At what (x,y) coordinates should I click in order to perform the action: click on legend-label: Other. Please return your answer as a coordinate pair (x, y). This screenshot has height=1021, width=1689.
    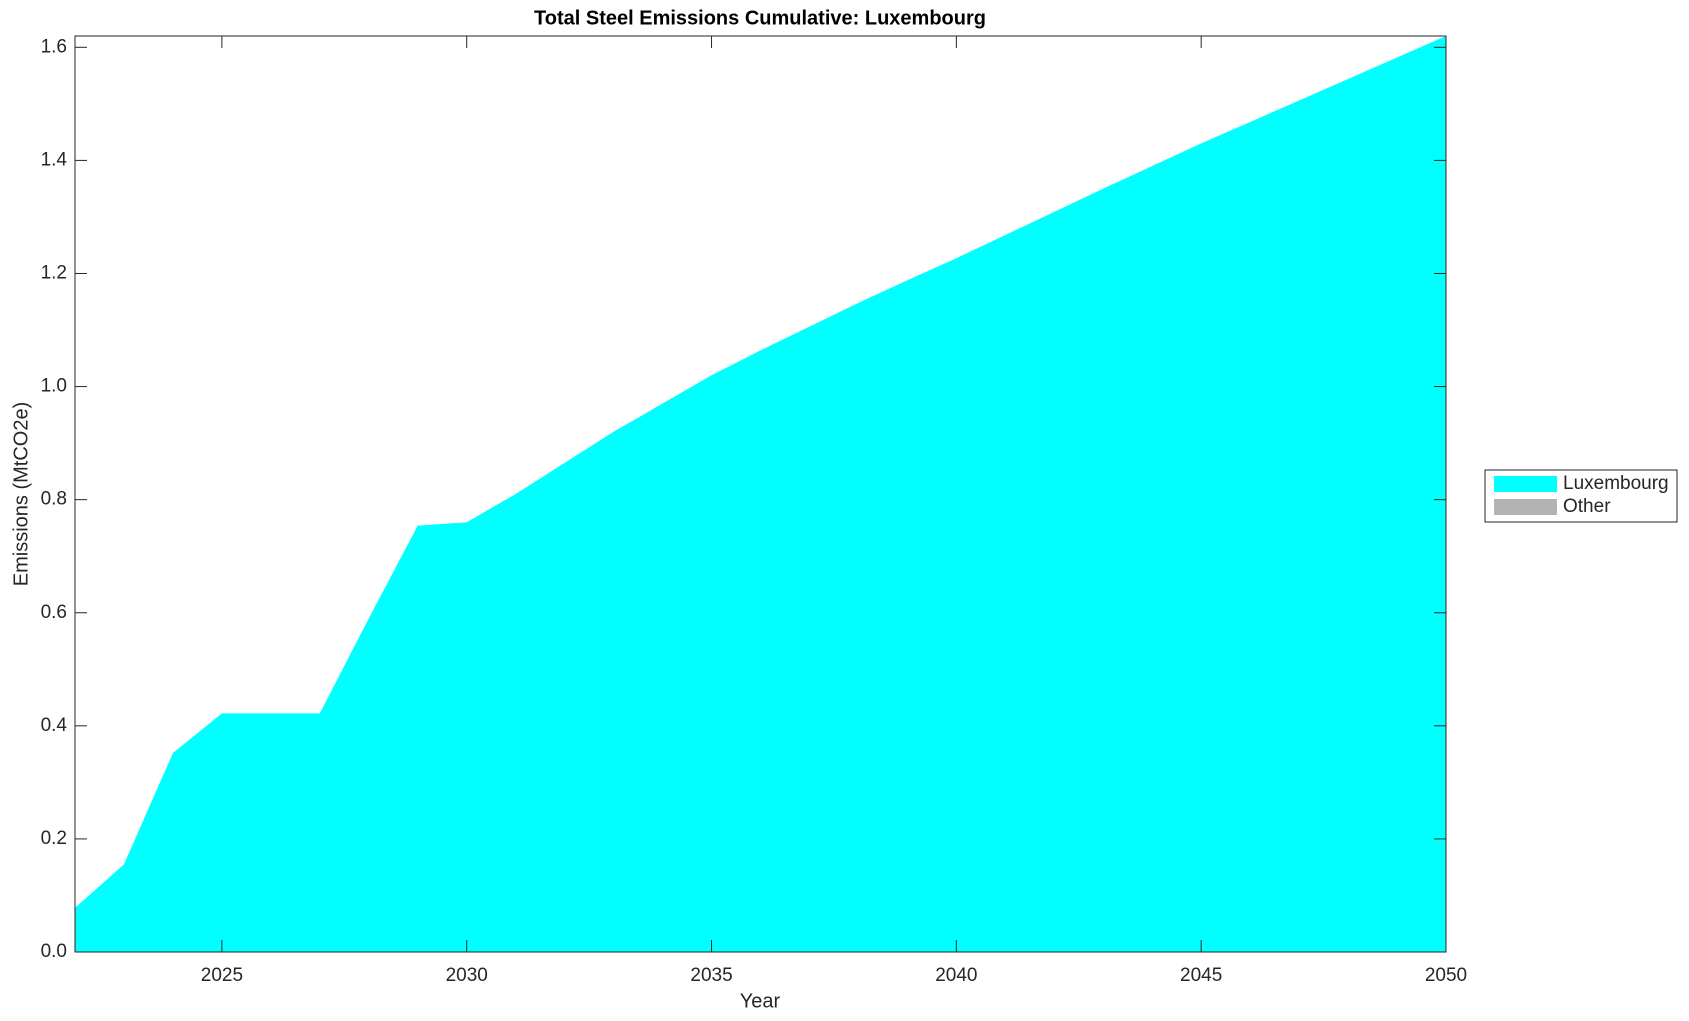
    Looking at the image, I should click on (1587, 506).